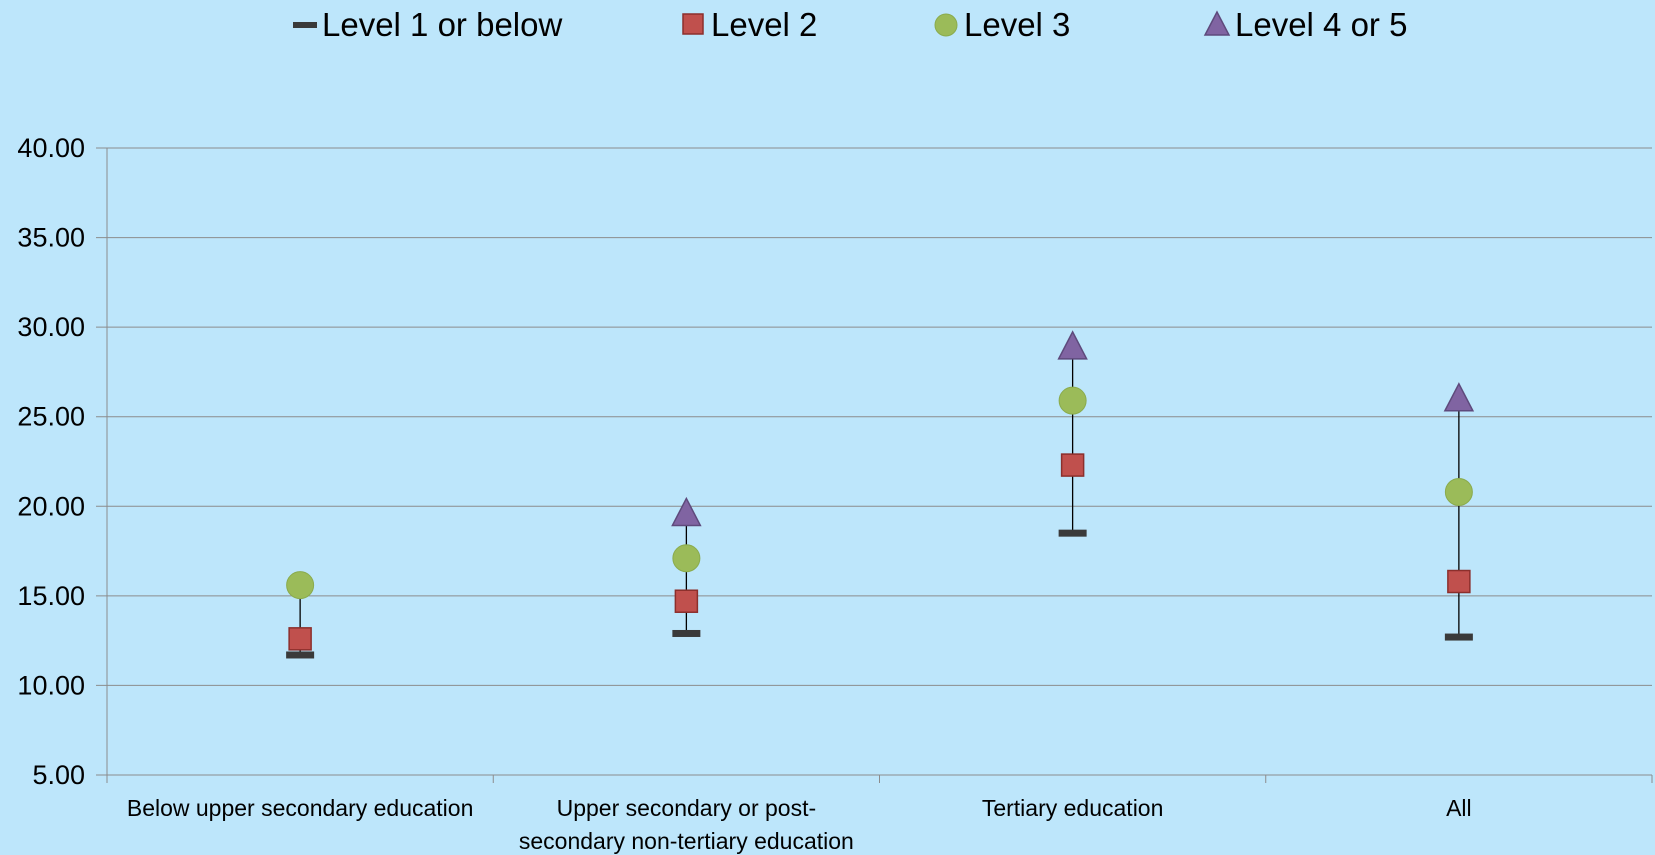 This screenshot has height=855, width=1655. What do you see at coordinates (51, 148) in the screenshot?
I see `y-tick-label: 40.00` at bounding box center [51, 148].